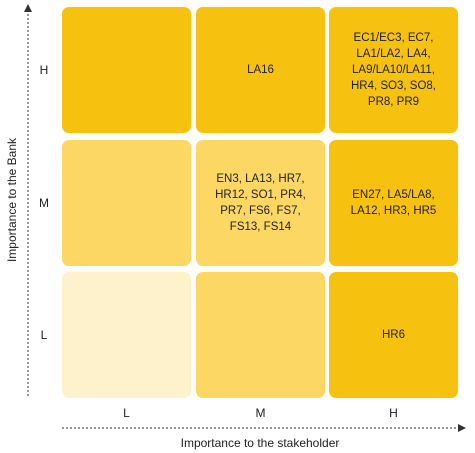  I want to click on cell-high-bank-low-stakeholder, so click(126, 70).